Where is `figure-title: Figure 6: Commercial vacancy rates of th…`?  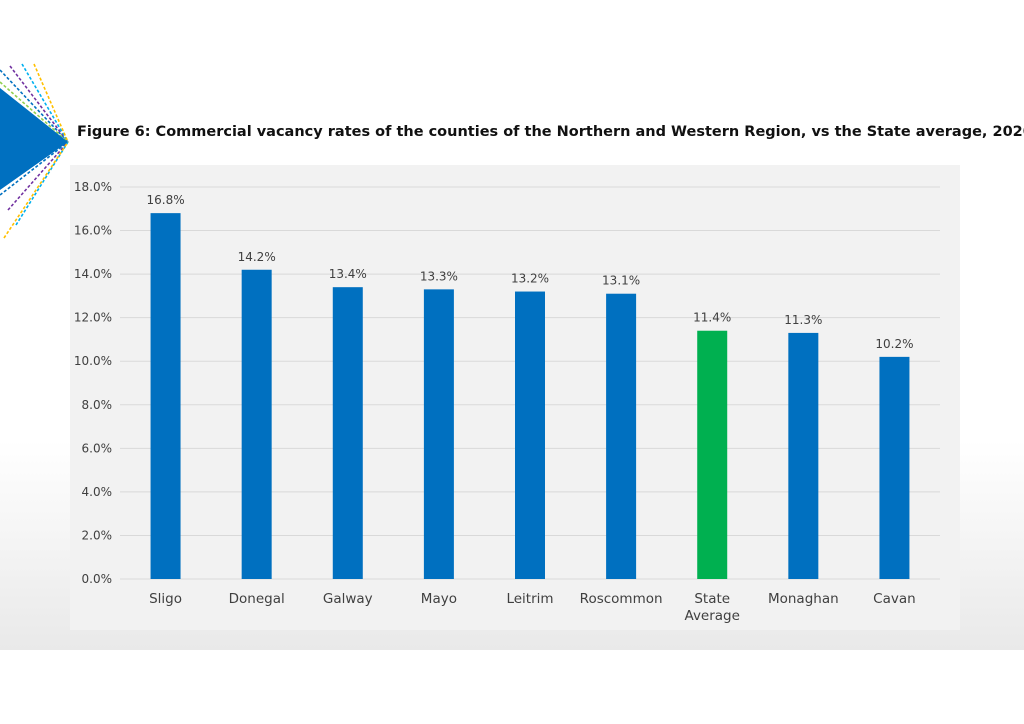
figure-title: Figure 6: Commercial vacancy rates of th… is located at coordinates (550, 132).